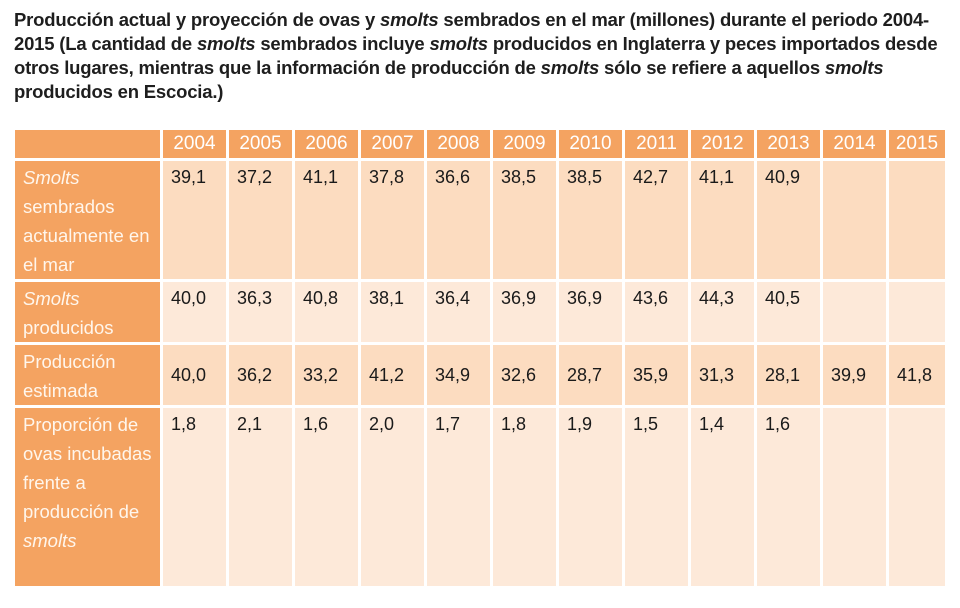  I want to click on table-cell: 40,9, so click(788, 220).